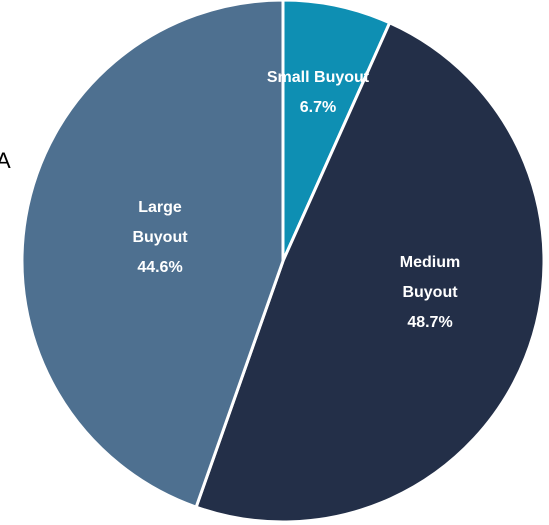 The height and width of the screenshot is (525, 549). What do you see at coordinates (336, 131) in the screenshot?
I see `pie-slice` at bounding box center [336, 131].